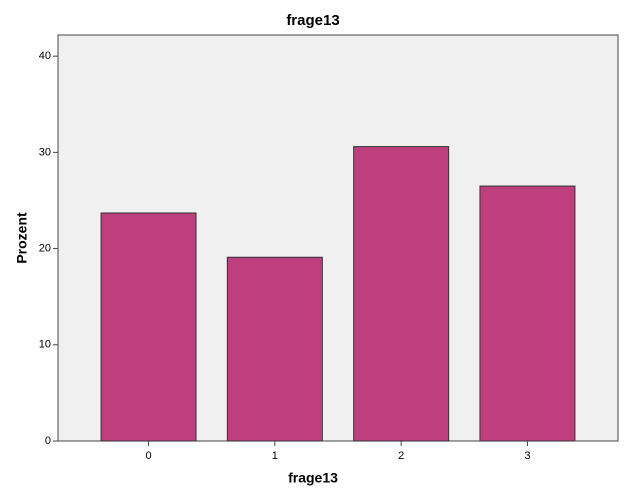  I want to click on x-axis-title: frage13, so click(313, 478).